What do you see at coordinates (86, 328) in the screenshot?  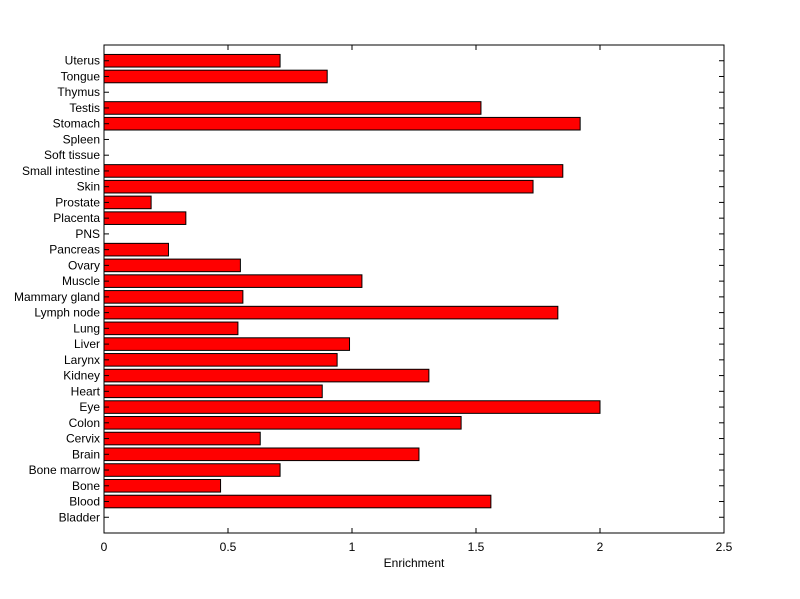 I see `y-tick-label: Lung` at bounding box center [86, 328].